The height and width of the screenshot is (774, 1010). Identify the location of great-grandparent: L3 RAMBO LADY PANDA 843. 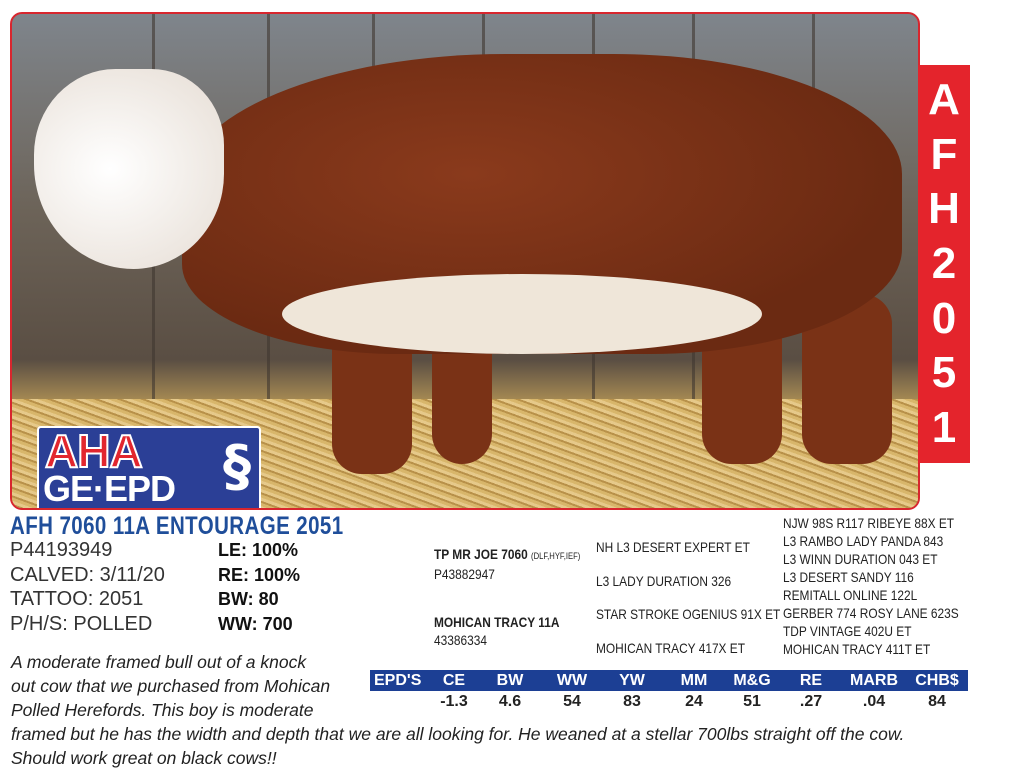
(863, 541).